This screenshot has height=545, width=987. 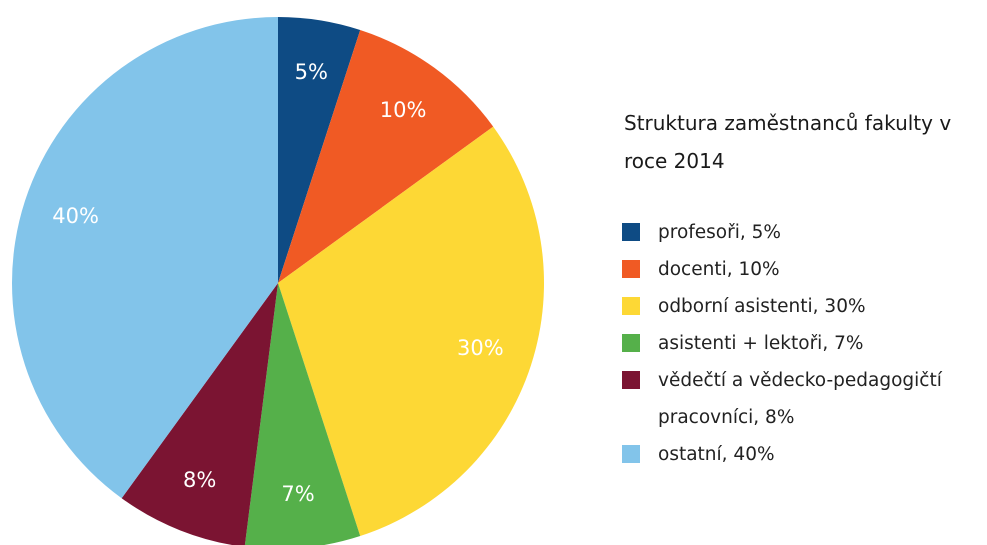 I want to click on legend-item: ostatní, 40%, so click(x=804, y=454).